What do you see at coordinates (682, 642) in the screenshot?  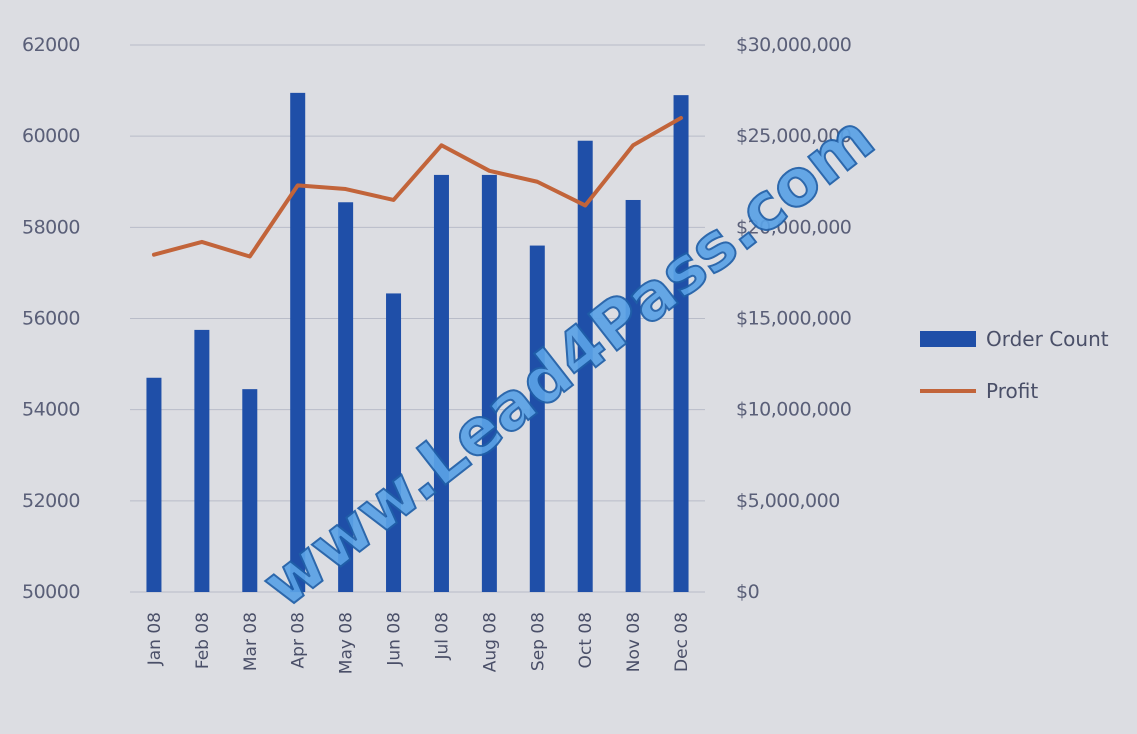 I see `x-tick-label: Dec 08` at bounding box center [682, 642].